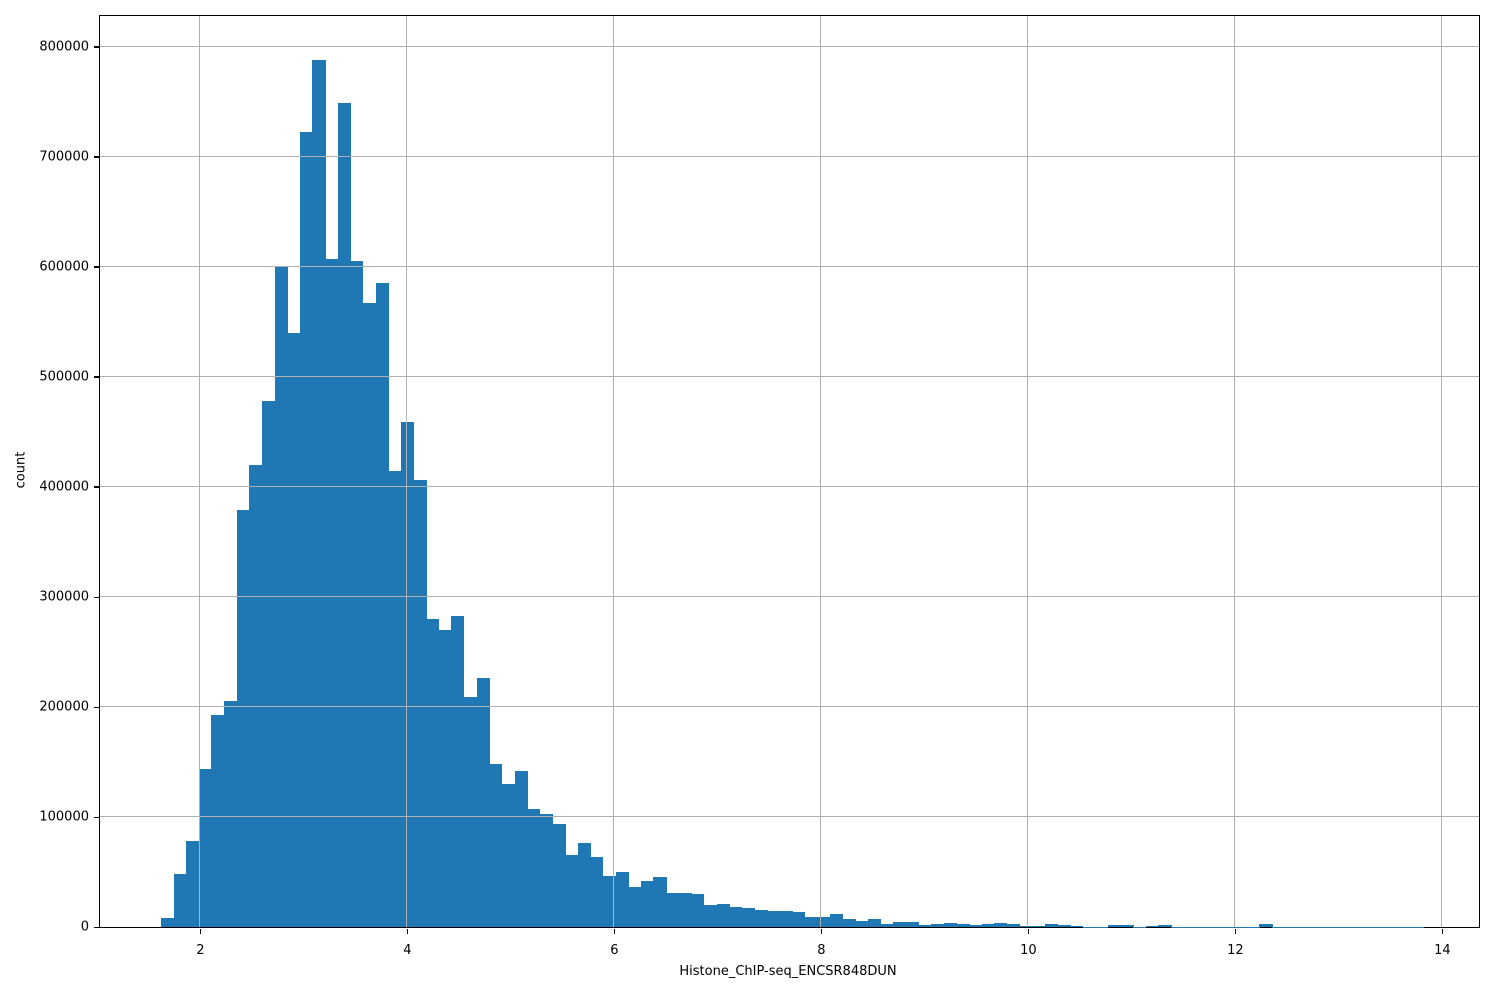 The width and height of the screenshot is (1500, 1000). I want to click on y-tick-label: 800000, so click(64, 47).